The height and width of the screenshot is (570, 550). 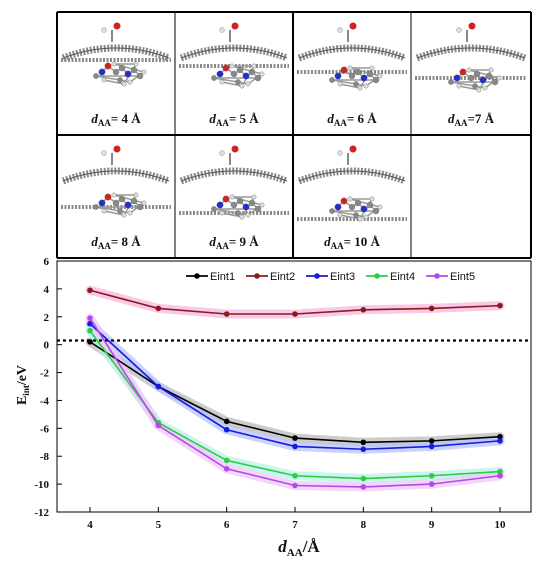 I want to click on x-tick-label: 10, so click(x=501, y=525).